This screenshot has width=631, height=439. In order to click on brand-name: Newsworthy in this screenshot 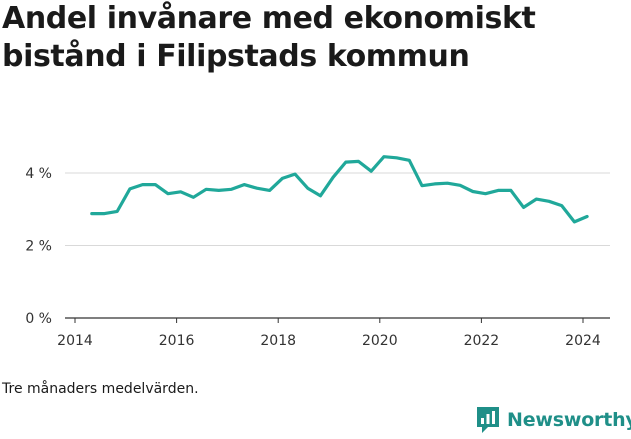, I will do `click(569, 420)`.